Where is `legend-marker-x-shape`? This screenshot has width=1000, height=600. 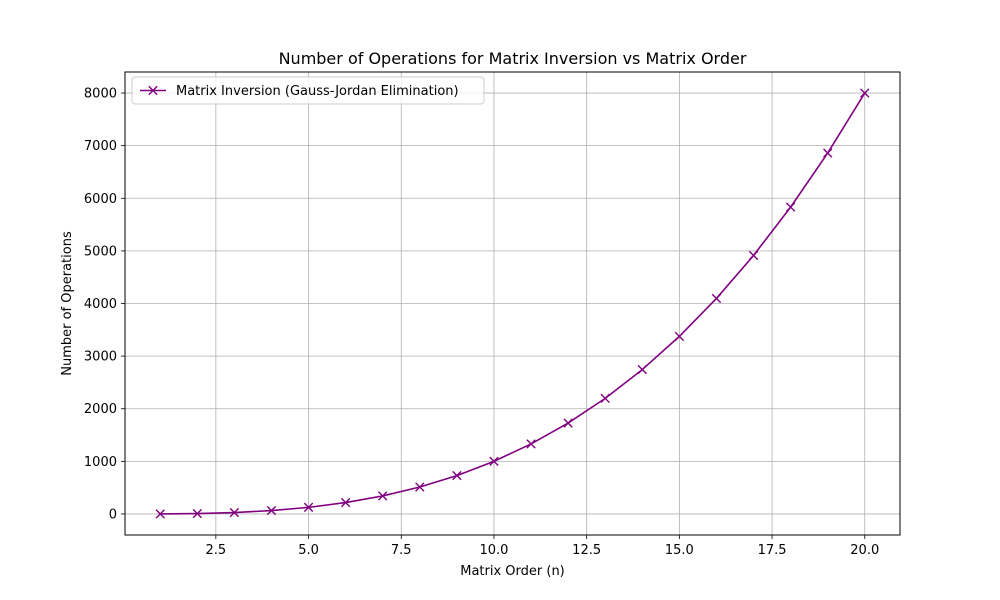 legend-marker-x-shape is located at coordinates (153, 90).